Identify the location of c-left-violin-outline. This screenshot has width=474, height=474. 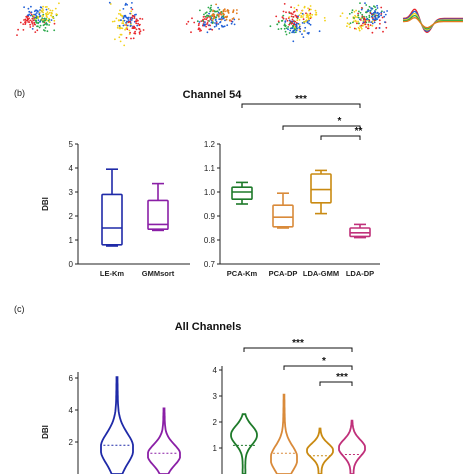
(117, 425).